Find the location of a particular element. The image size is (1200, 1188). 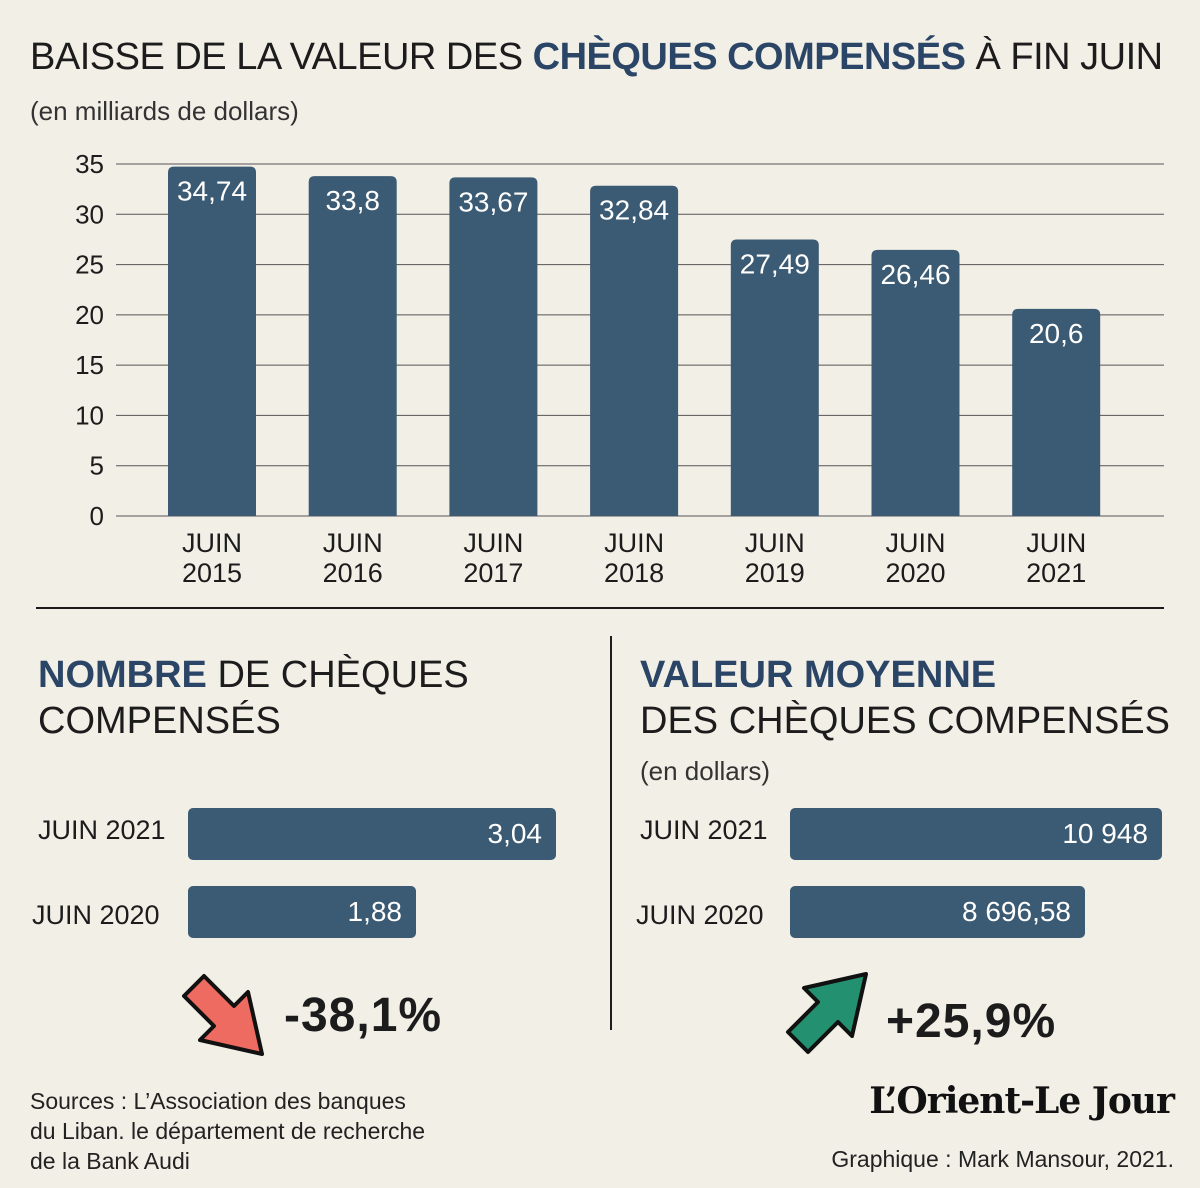

x-tick-label: 2016 is located at coordinates (353, 573).